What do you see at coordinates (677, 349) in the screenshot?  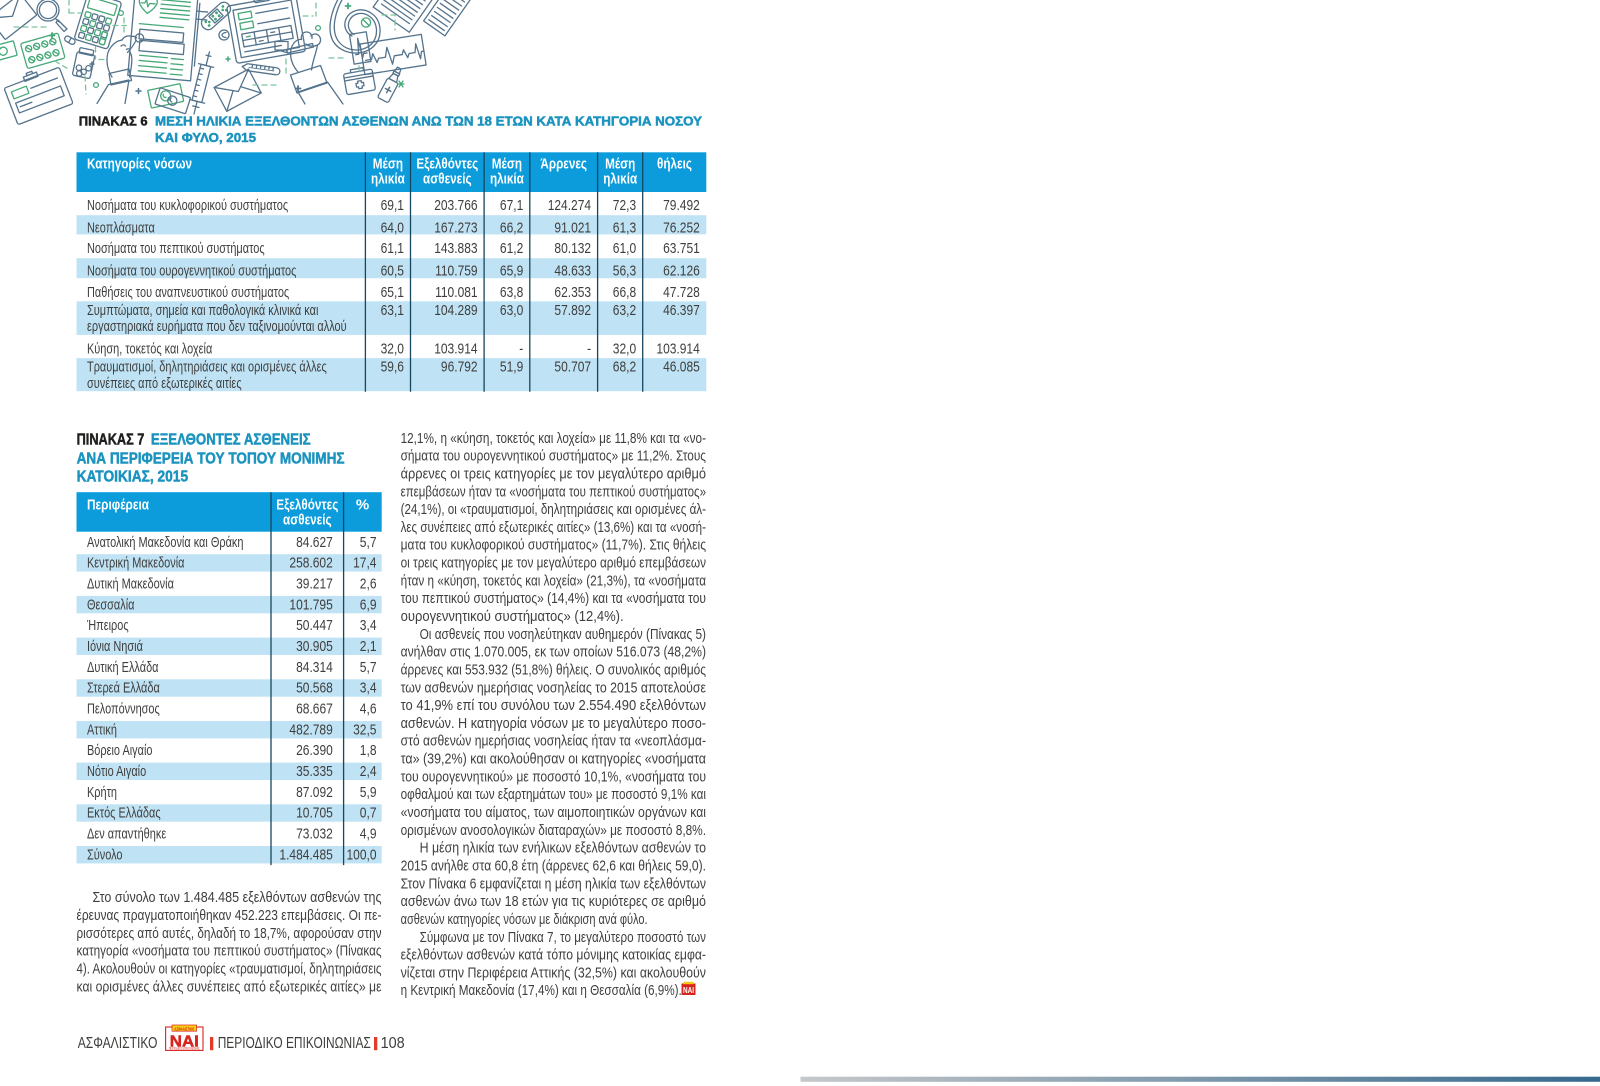 I see `svg-text: 103.914` at bounding box center [677, 349].